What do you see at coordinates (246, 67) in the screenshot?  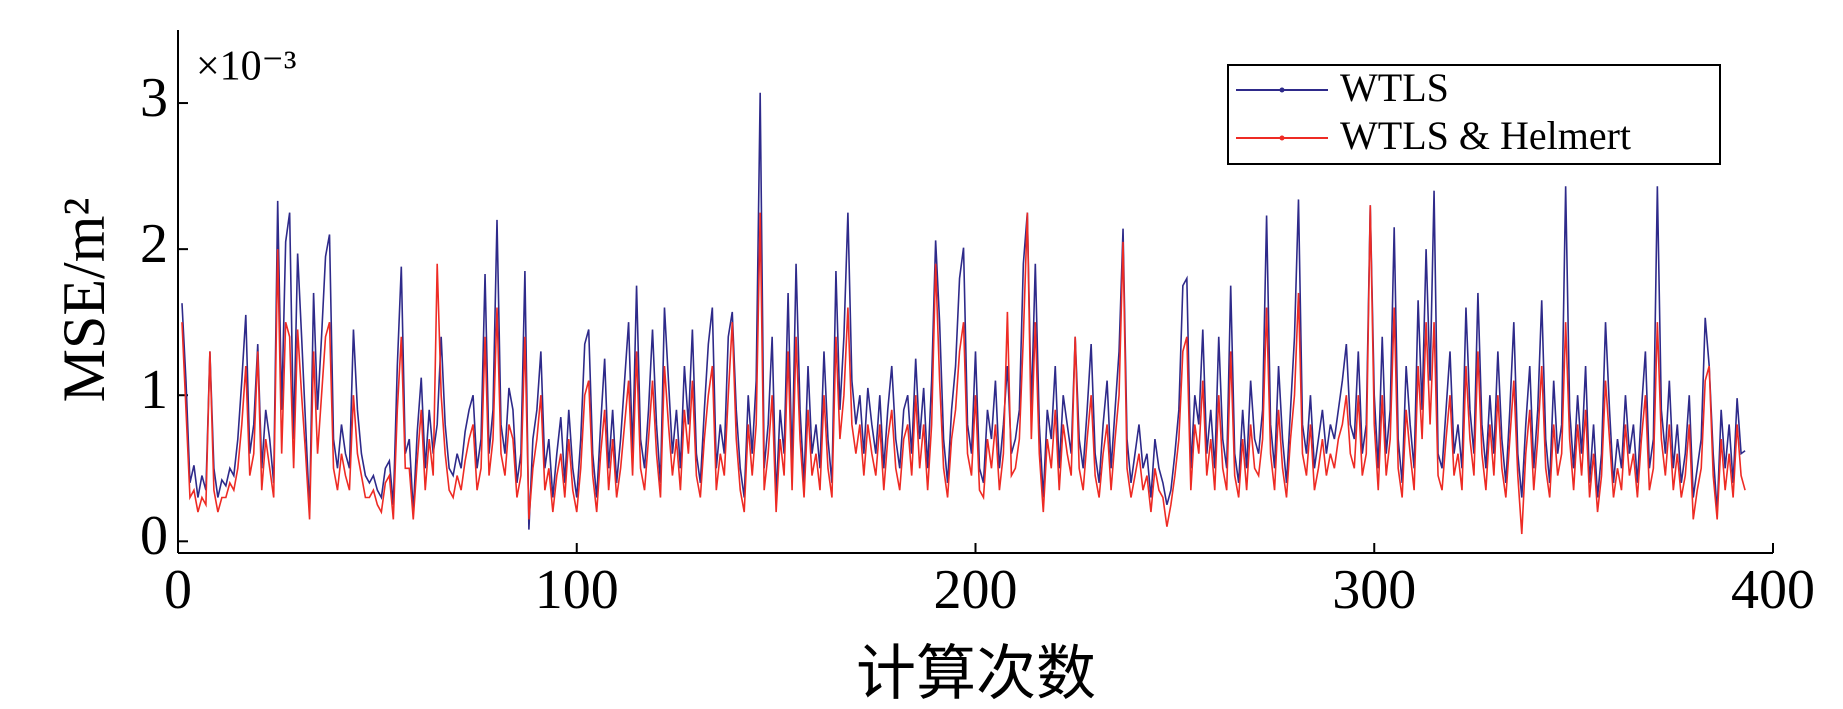 I see `multiplier: ×10⁻³` at bounding box center [246, 67].